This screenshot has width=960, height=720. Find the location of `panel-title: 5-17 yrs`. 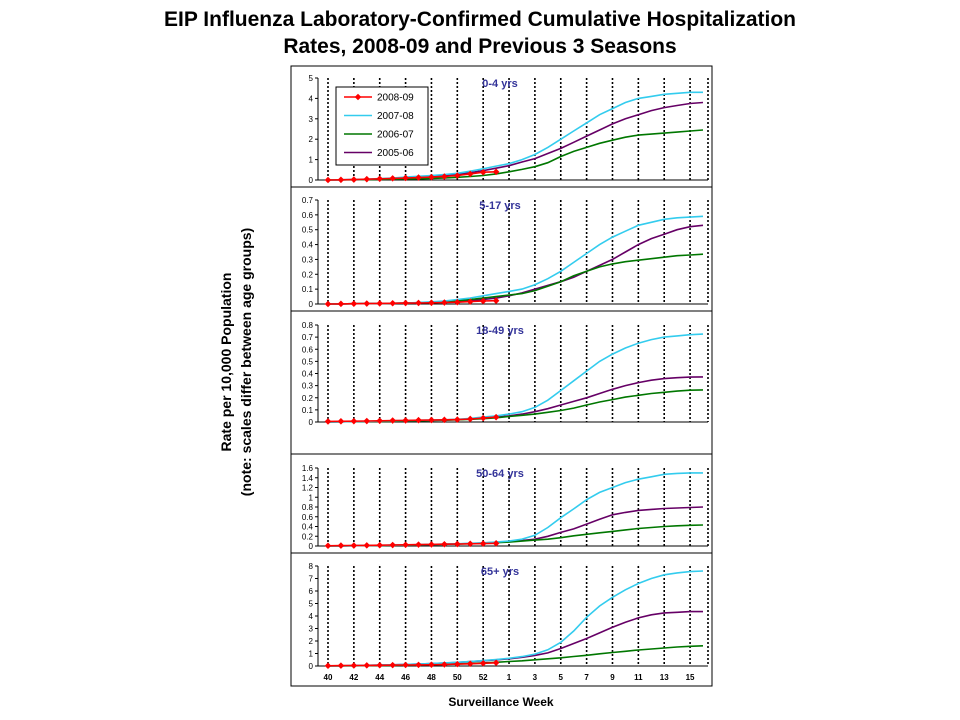

panel-title: 5-17 yrs is located at coordinates (500, 206).